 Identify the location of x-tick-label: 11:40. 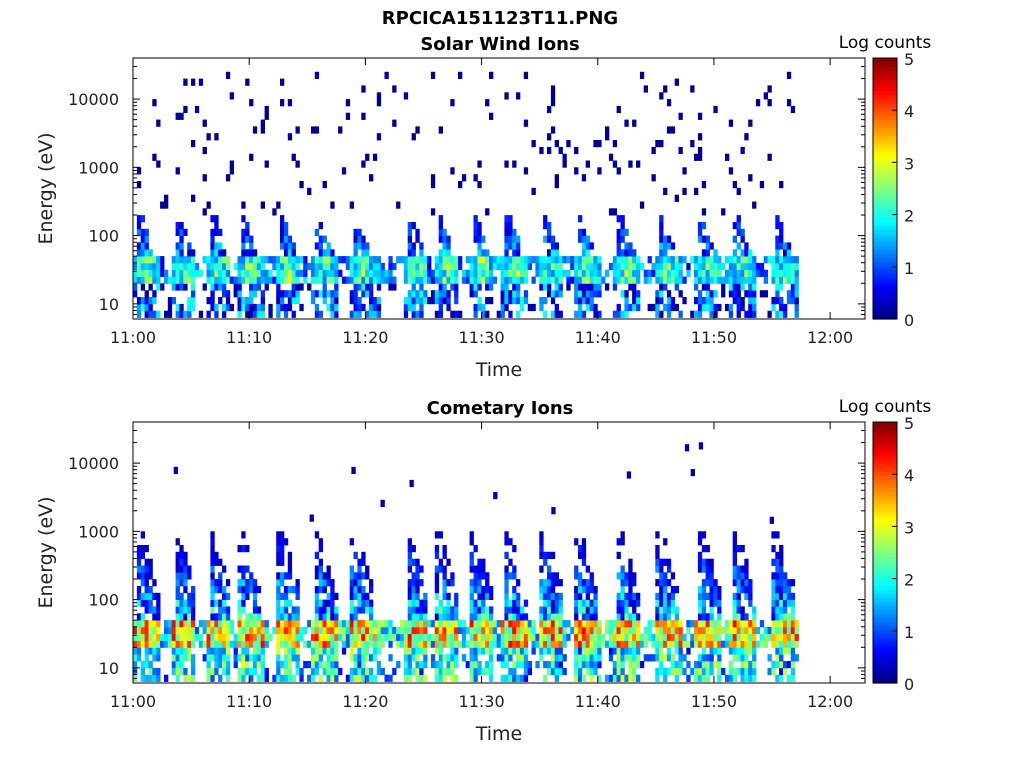
(598, 701).